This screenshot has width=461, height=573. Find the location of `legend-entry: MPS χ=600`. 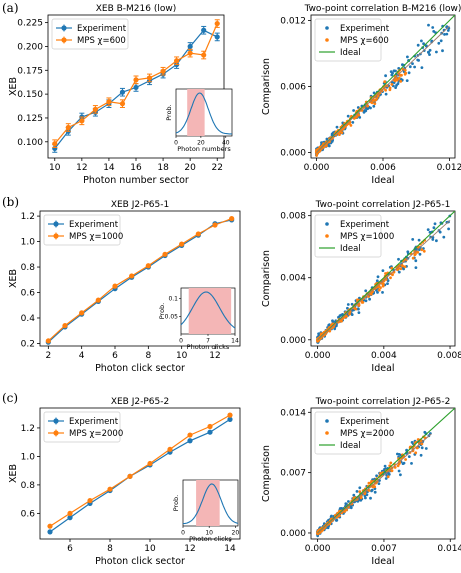

legend-entry: MPS χ=600 is located at coordinates (101, 41).